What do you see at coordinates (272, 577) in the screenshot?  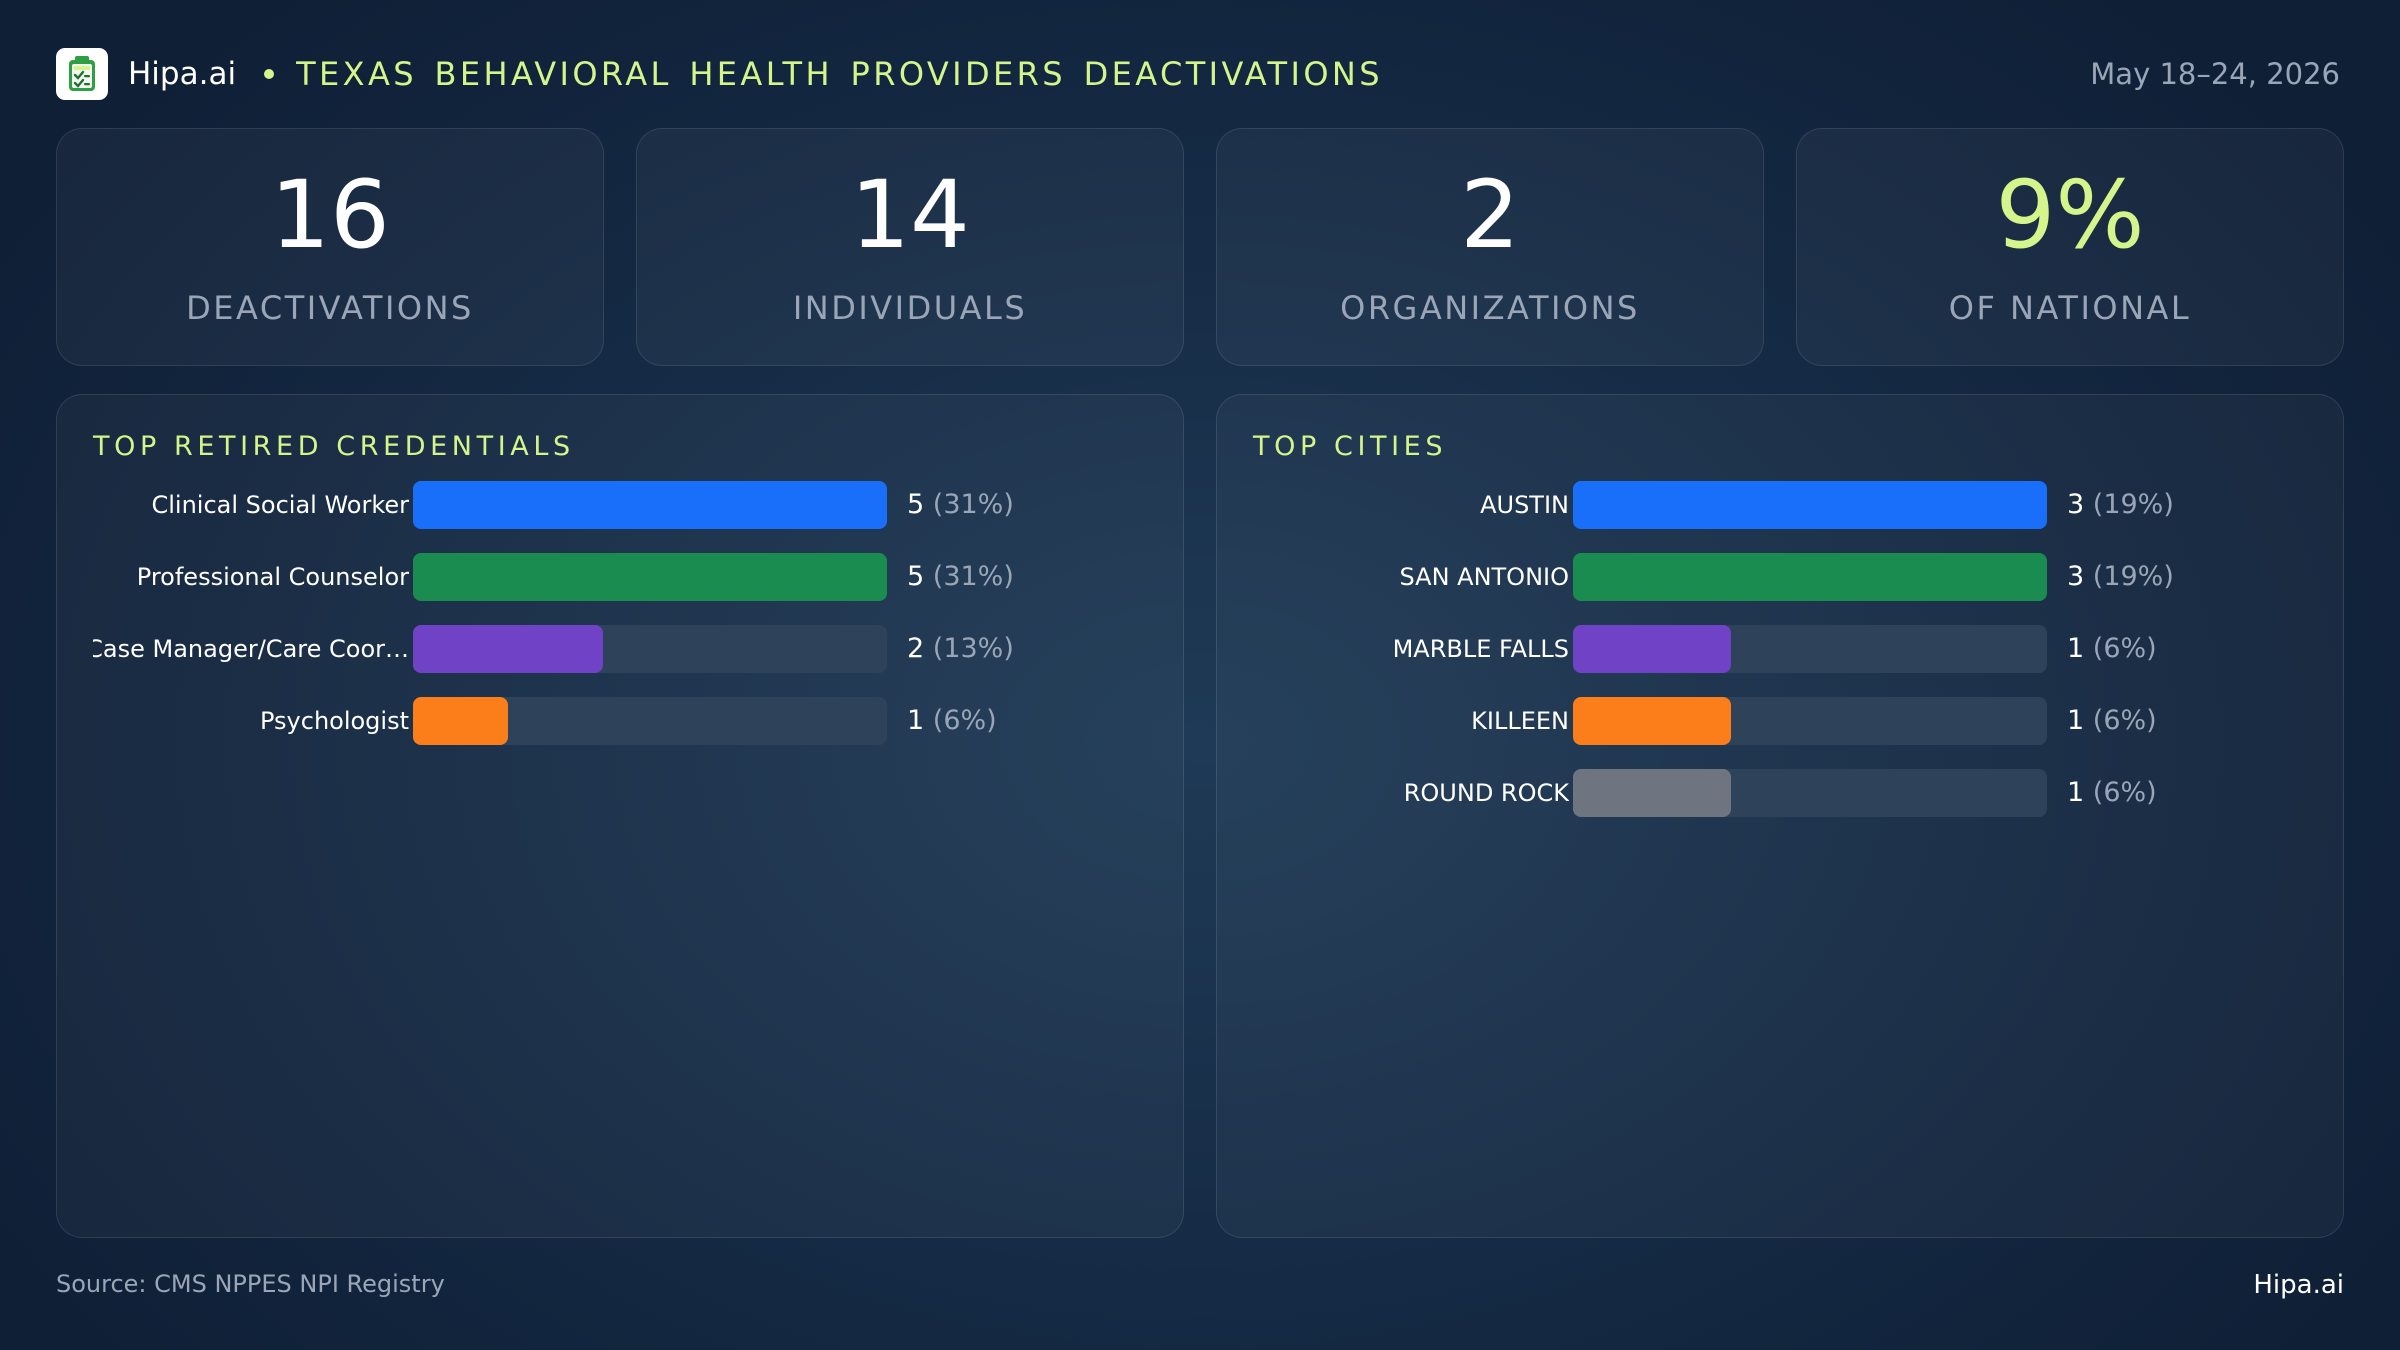 I see `bar-label-text: Professional Counselor` at bounding box center [272, 577].